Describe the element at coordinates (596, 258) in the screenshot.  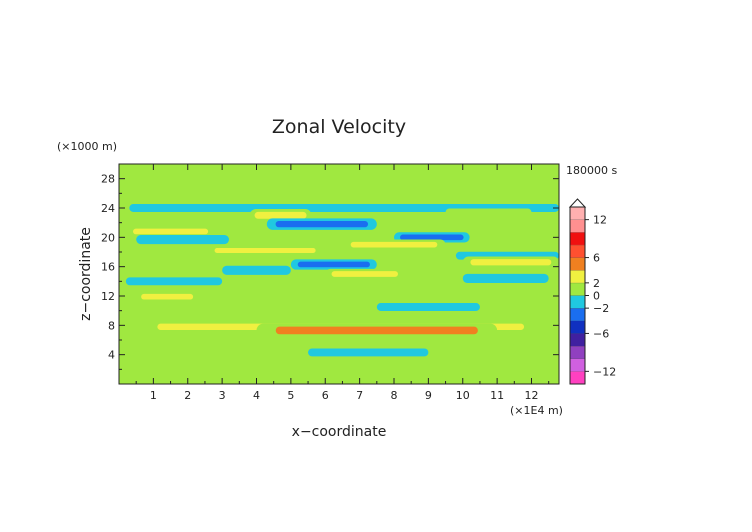
I see `colorbar-tick-label: 6` at that location.